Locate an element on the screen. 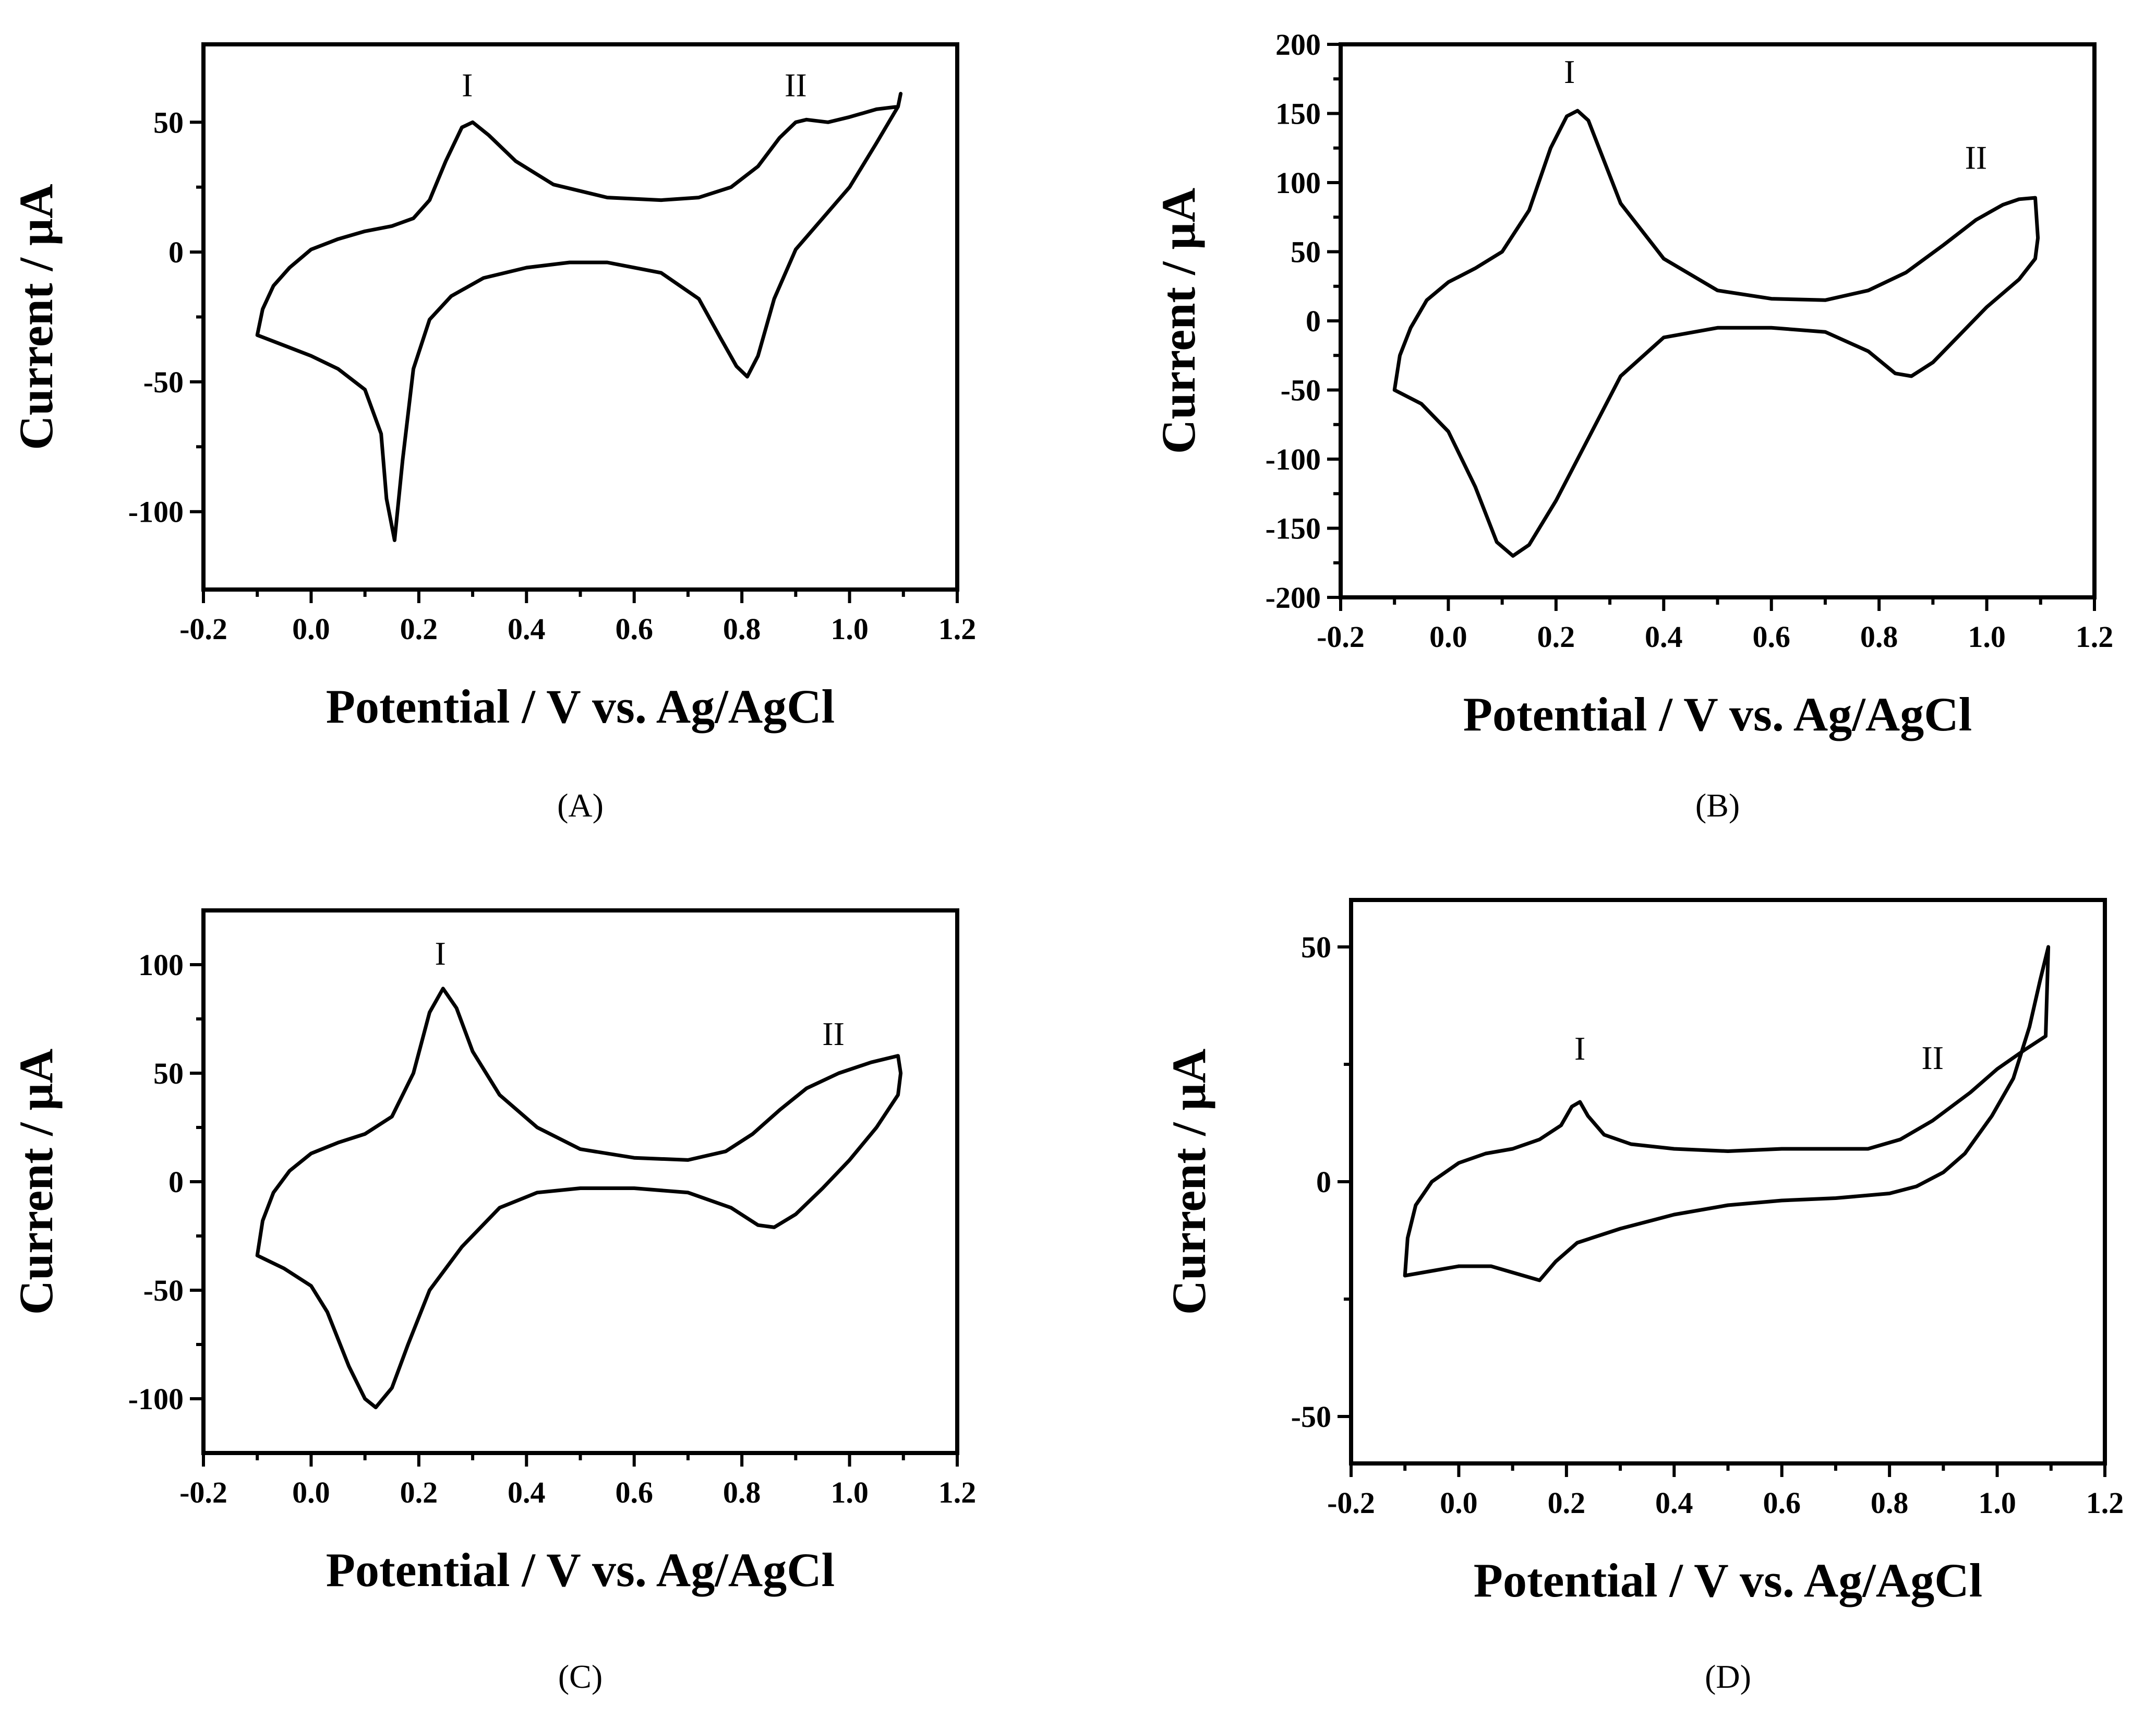 The height and width of the screenshot is (1717, 2156). panel-b-peak-label: I is located at coordinates (1570, 71).